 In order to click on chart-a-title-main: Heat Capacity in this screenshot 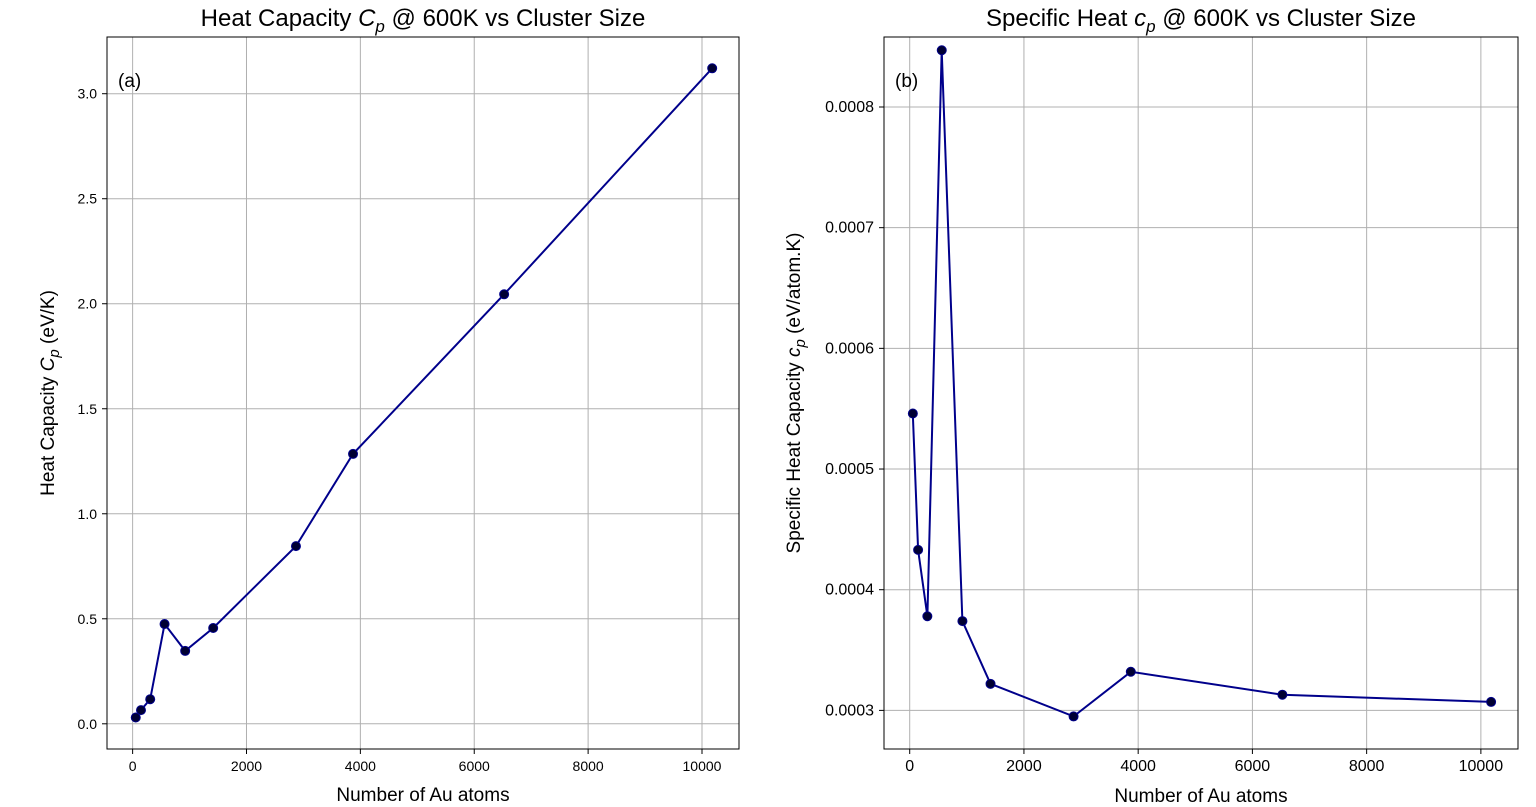, I will do `click(279, 18)`.